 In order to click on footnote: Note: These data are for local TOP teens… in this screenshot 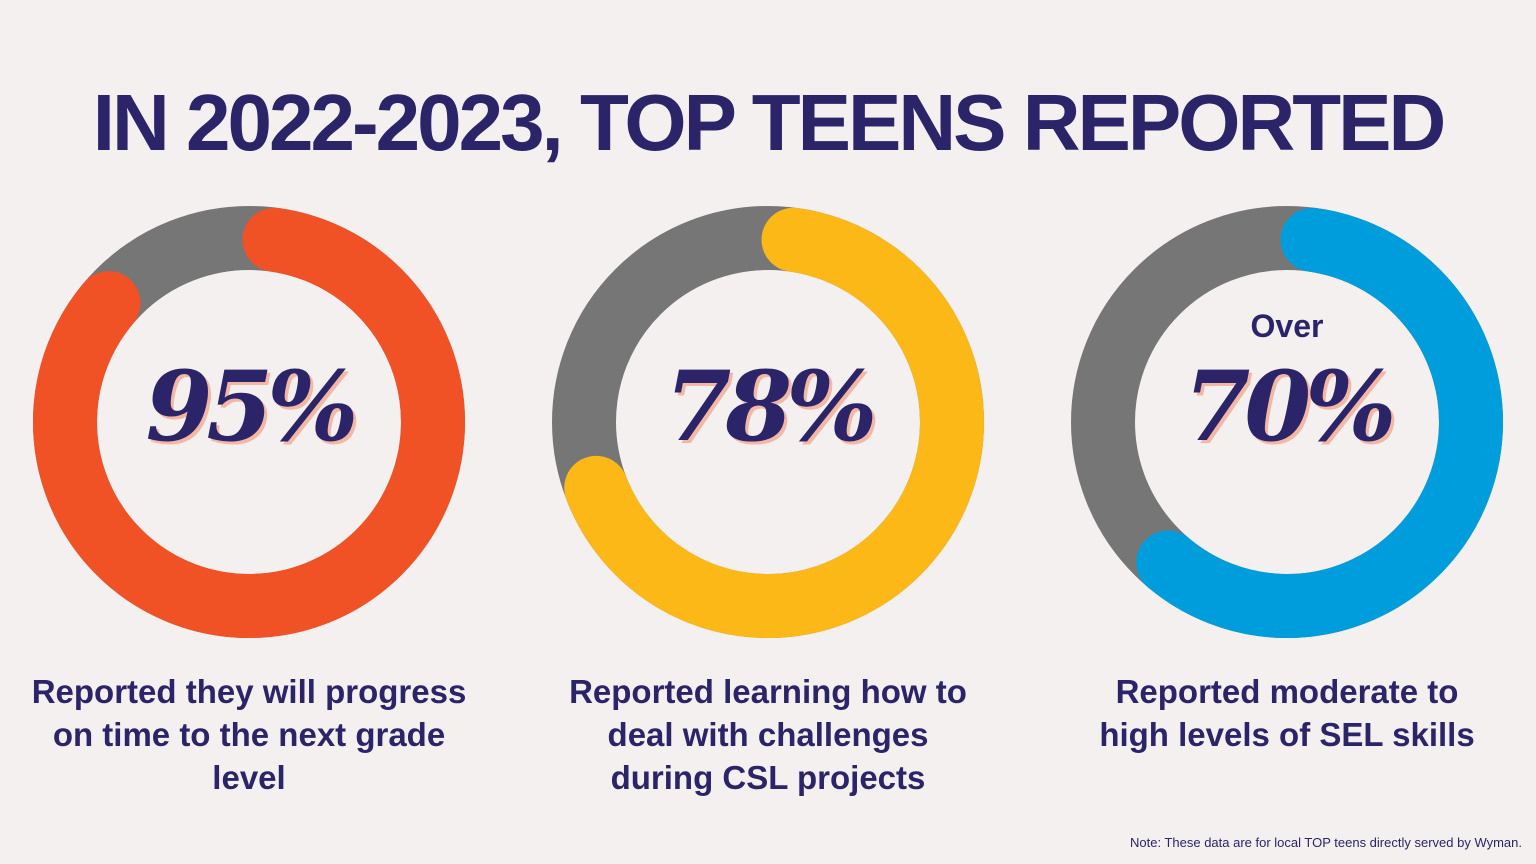, I will do `click(1326, 842)`.